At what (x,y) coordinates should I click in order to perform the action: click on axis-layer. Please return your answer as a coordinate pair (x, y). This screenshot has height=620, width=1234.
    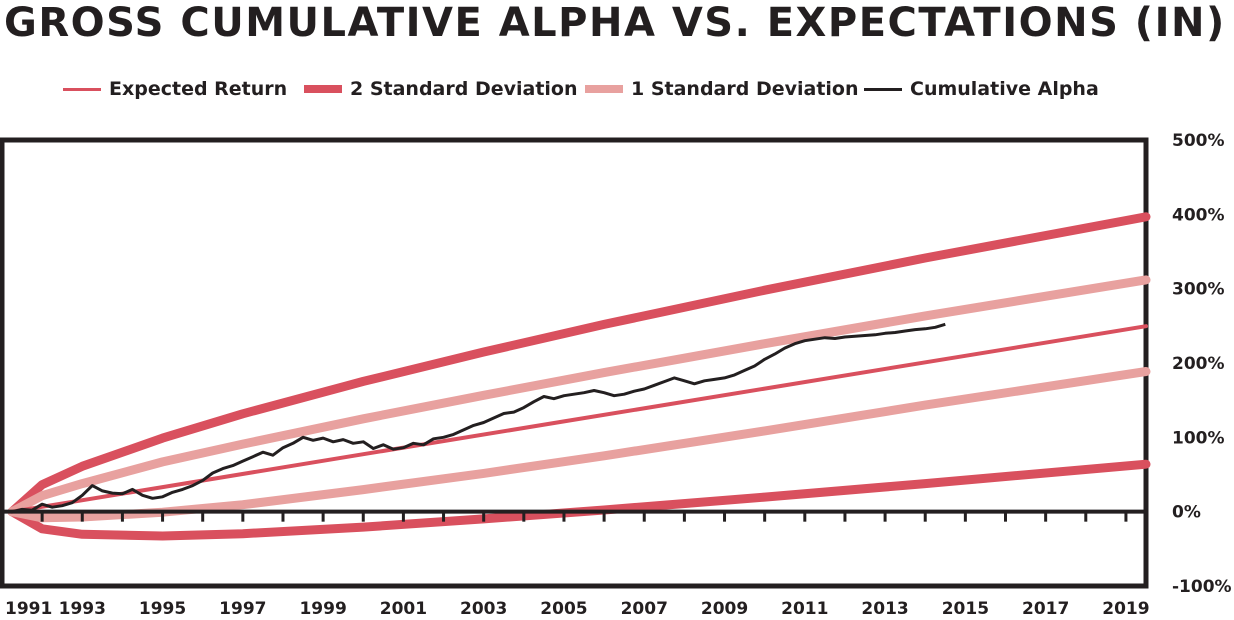
    Looking at the image, I should click on (574, 515).